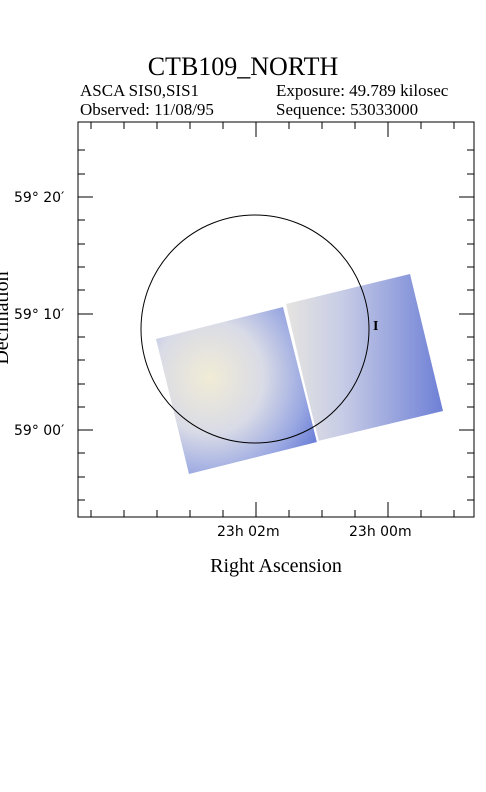  What do you see at coordinates (243, 66) in the screenshot?
I see `figure-title: CTB109_NORTH` at bounding box center [243, 66].